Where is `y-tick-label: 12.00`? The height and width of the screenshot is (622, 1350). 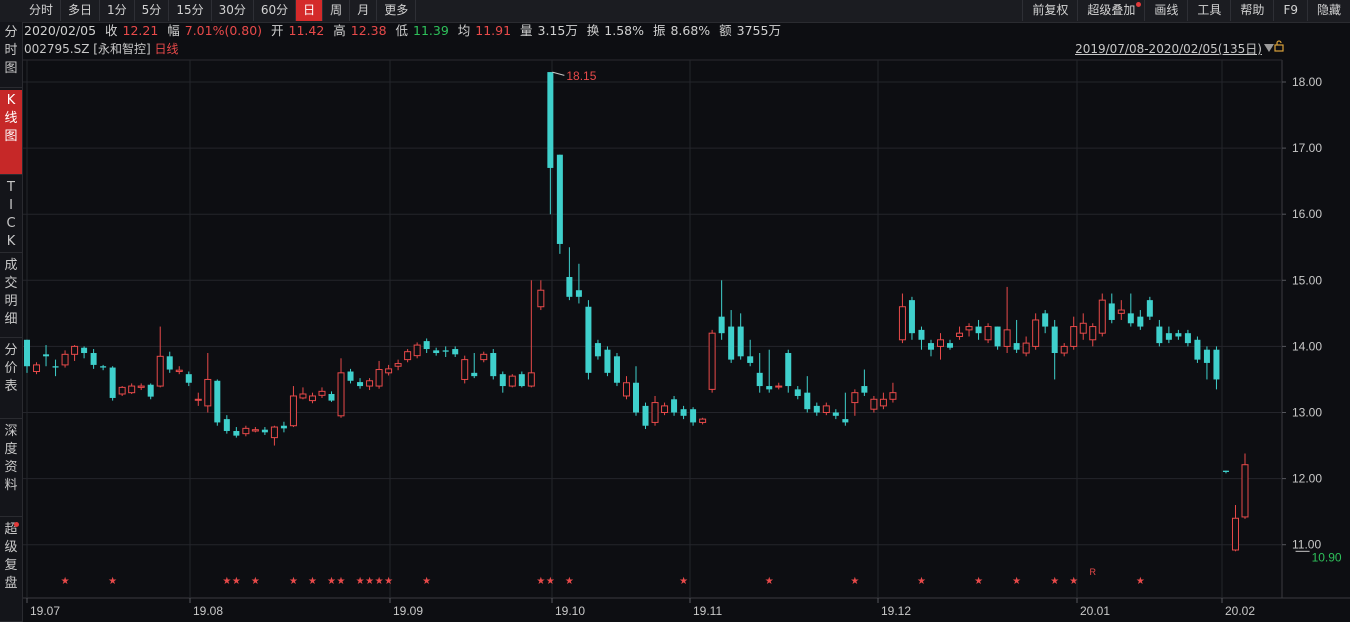
y-tick-label: 12.00 is located at coordinates (1307, 479).